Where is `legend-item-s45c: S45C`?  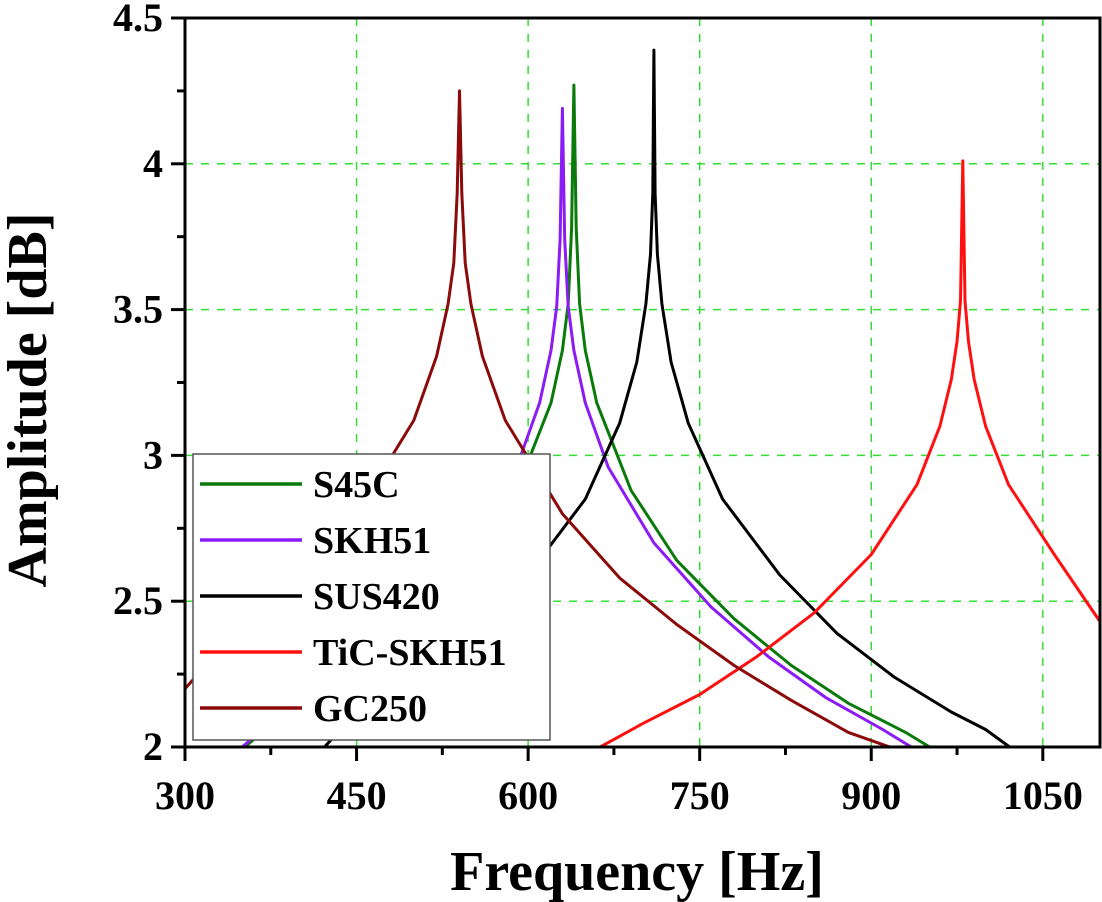 legend-item-s45c: S45C is located at coordinates (300, 485).